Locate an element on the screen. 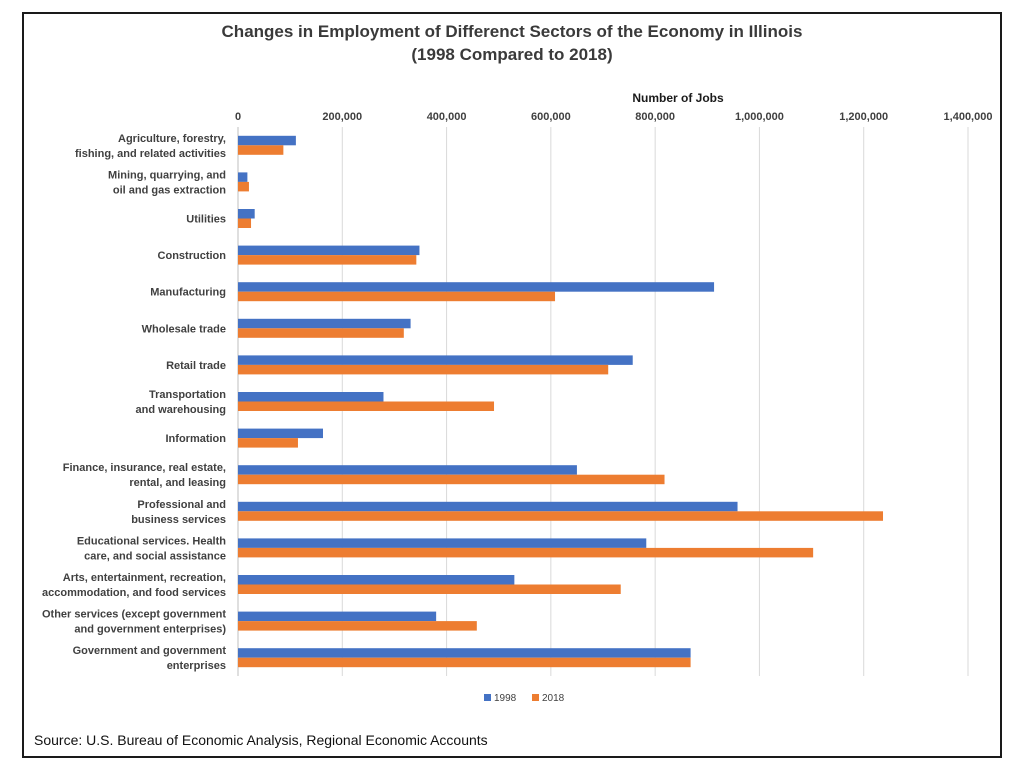 Image resolution: width=1024 pixels, height=783 pixels. category-label-line: accommodation, and food services is located at coordinates (134, 593).